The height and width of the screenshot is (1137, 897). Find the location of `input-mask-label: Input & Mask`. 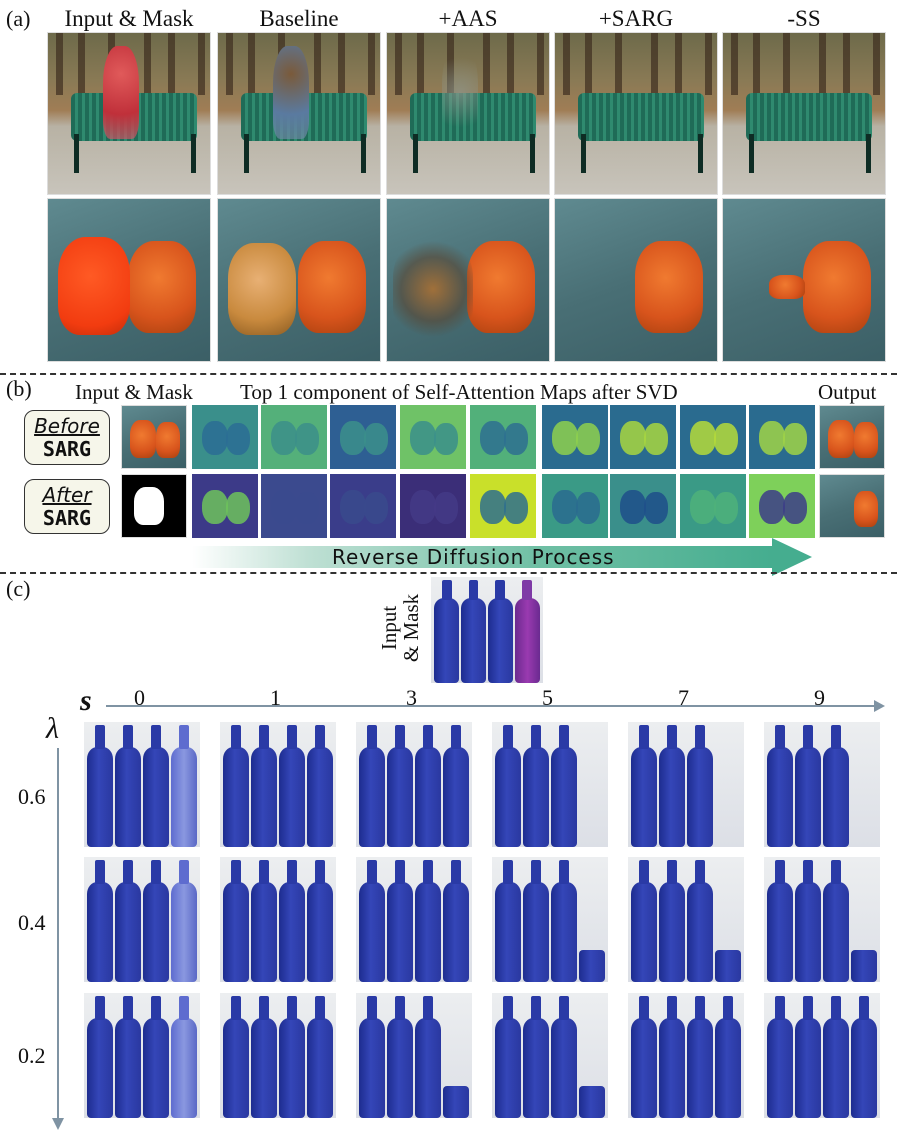

input-mask-label: Input & Mask is located at coordinates (400, 628).